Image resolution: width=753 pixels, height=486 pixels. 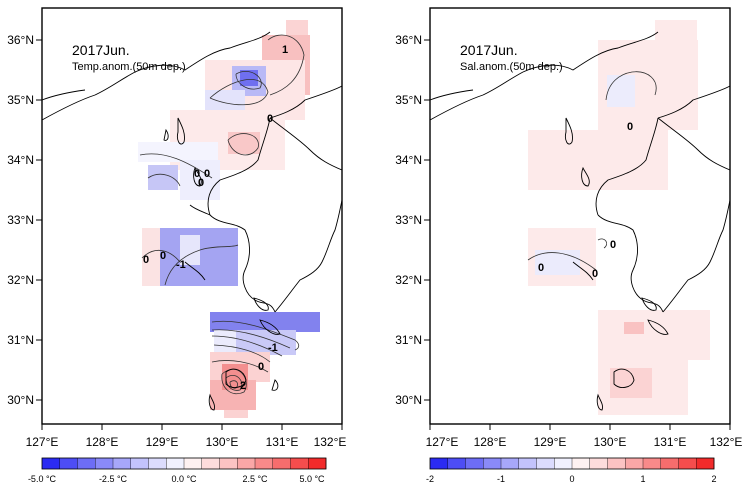 I want to click on sal-colorbar-label: 2, so click(x=713, y=479).